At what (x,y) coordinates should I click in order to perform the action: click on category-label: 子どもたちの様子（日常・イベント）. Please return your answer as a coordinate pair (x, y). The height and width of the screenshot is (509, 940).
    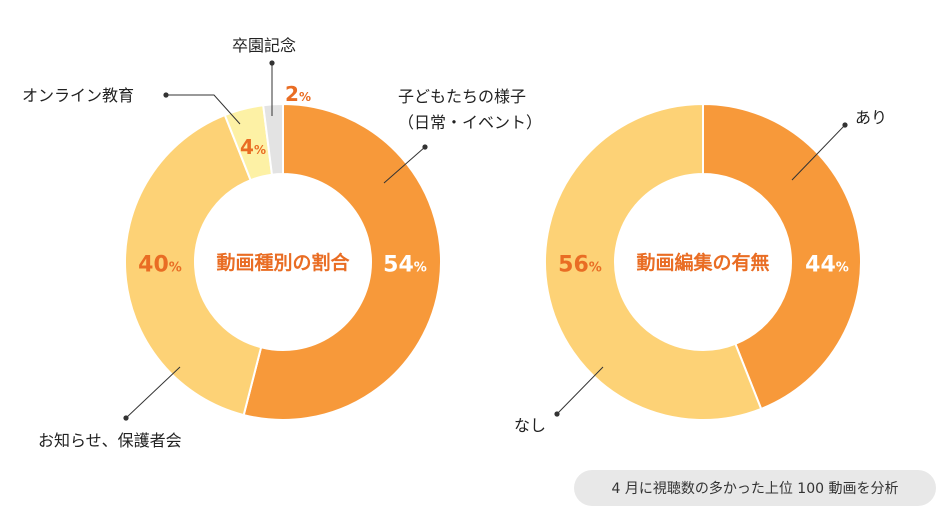
    Looking at the image, I should click on (470, 109).